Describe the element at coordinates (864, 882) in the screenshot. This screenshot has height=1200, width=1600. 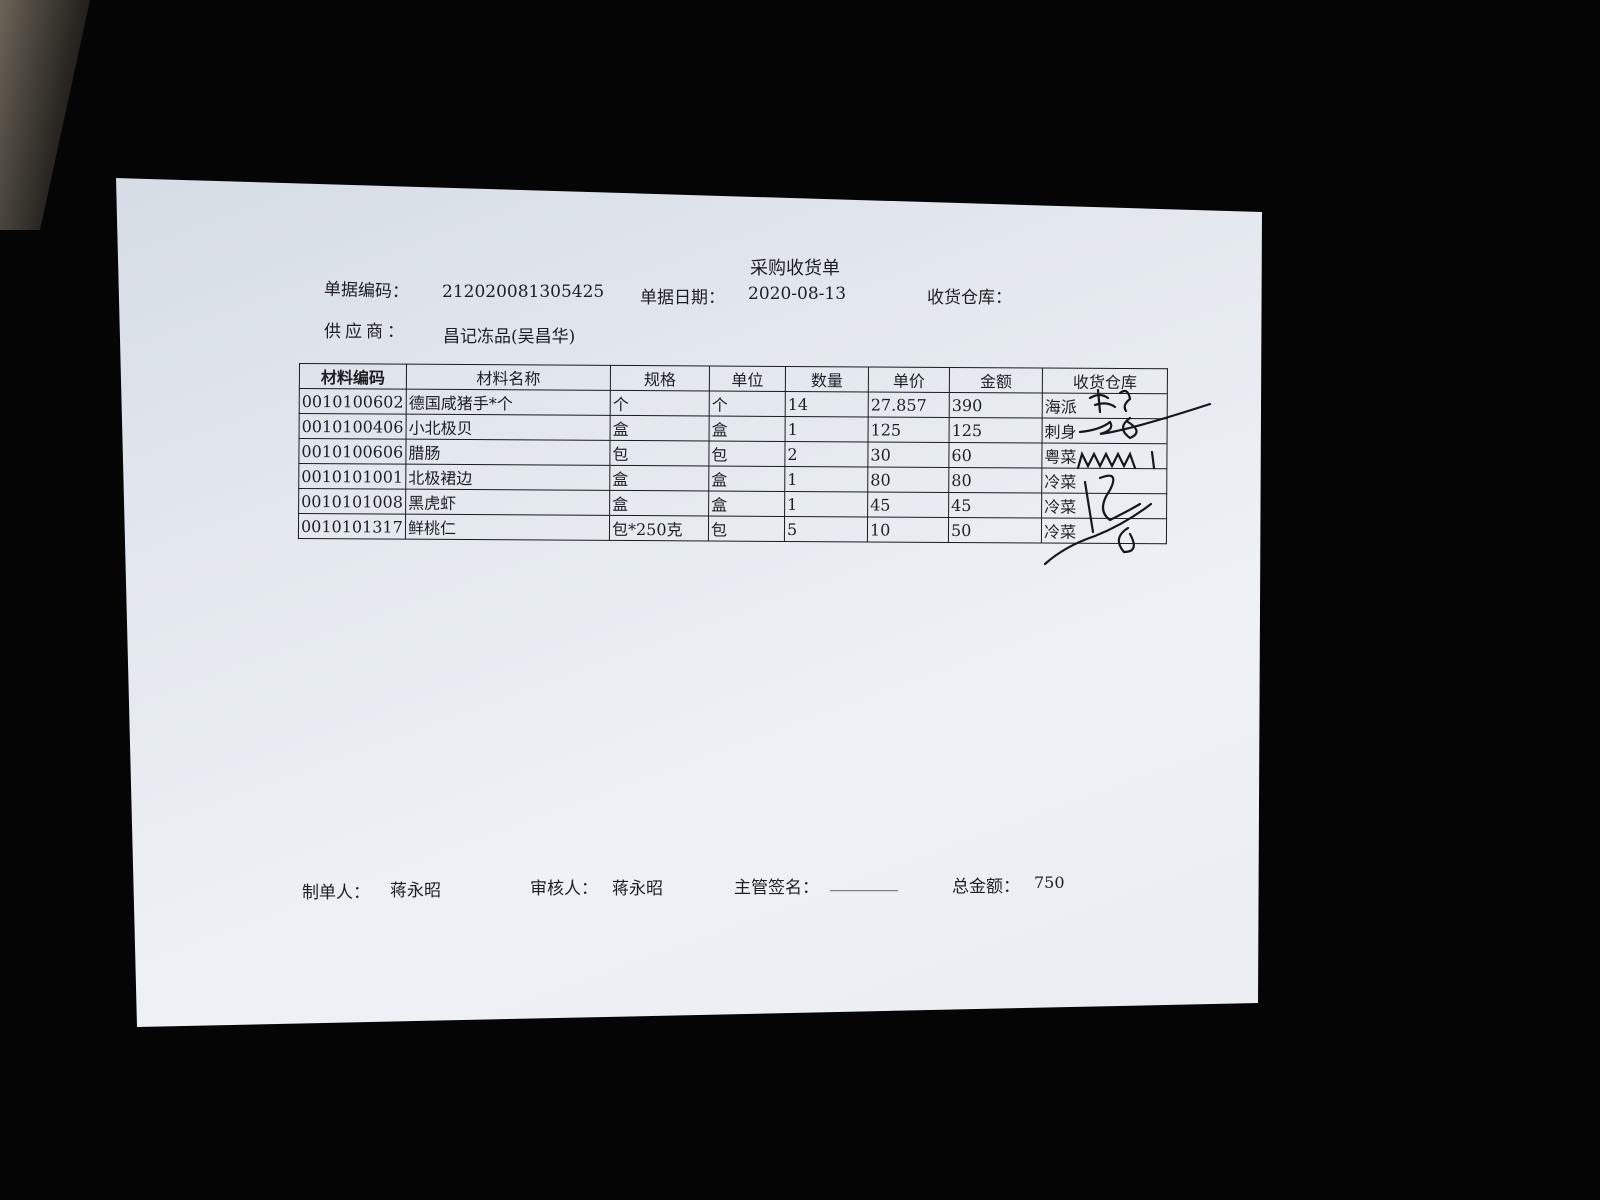
I see `supervisor-signature-line: ________` at that location.